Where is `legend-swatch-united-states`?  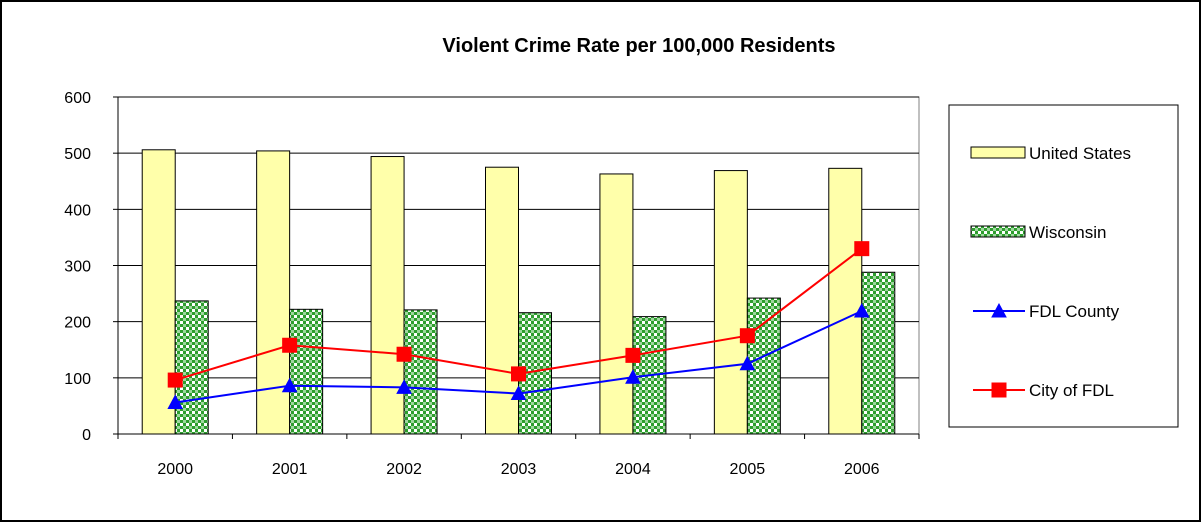 legend-swatch-united-states is located at coordinates (998, 152).